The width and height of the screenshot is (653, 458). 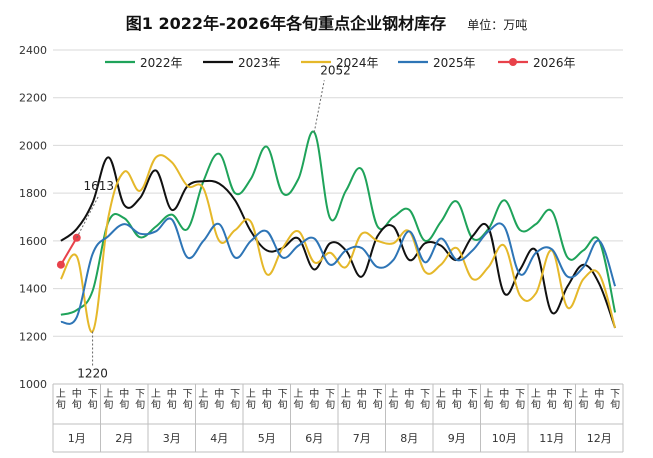 What do you see at coordinates (409, 438) in the screenshot?
I see `x-tick-month-label: 8月` at bounding box center [409, 438].